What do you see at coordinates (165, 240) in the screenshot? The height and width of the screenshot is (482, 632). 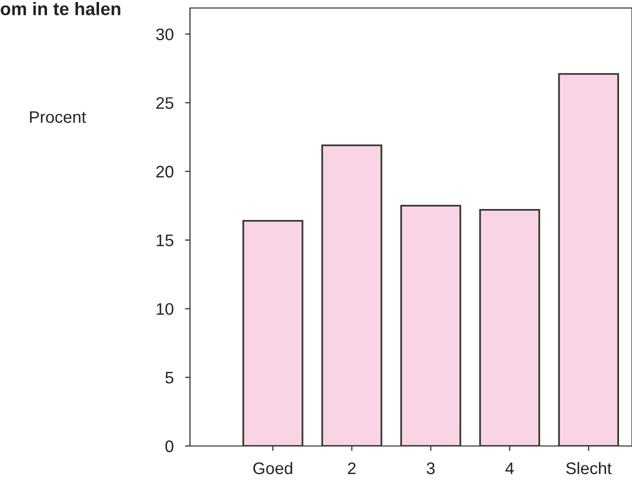 I see `y-tick-label: 15` at bounding box center [165, 240].